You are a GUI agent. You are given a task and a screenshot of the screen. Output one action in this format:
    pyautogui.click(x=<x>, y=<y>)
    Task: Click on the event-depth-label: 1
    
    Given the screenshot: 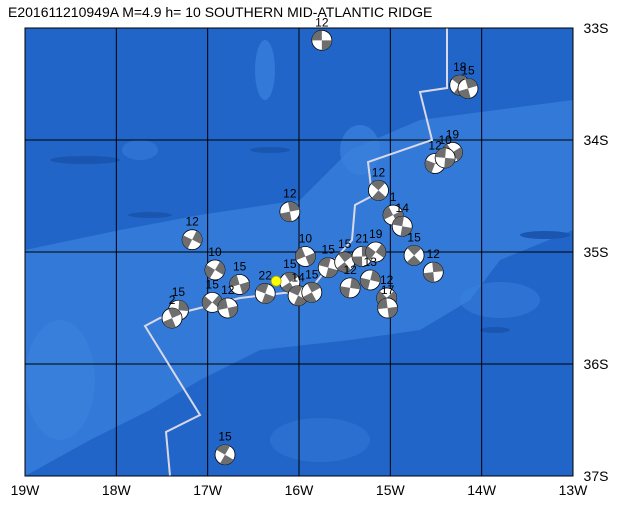 What is the action you would take?
    pyautogui.click(x=393, y=197)
    